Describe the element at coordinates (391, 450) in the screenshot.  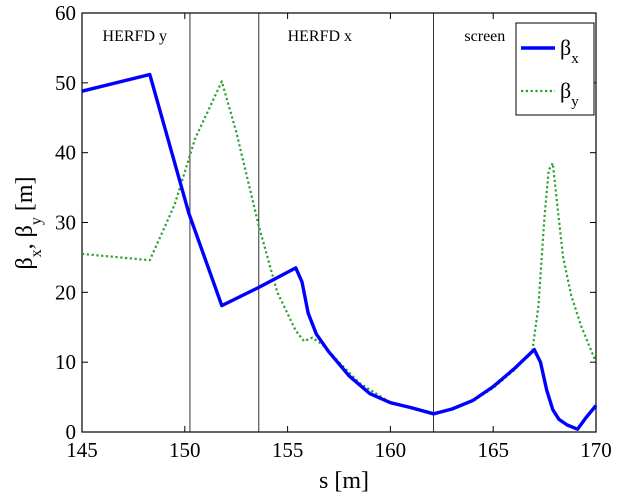
I see `x-tick-label-3: 160` at that location.